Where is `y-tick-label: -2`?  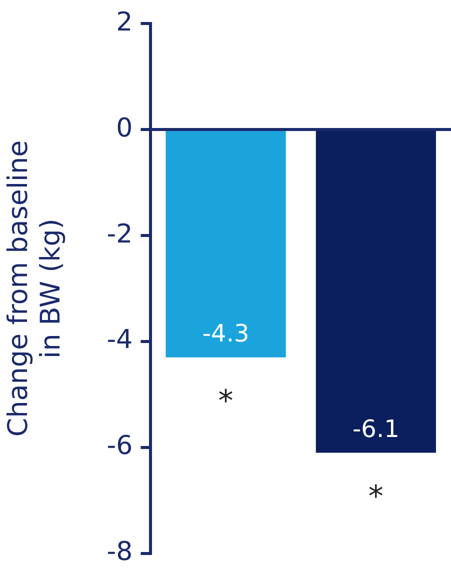 y-tick-label: -2 is located at coordinates (119, 234).